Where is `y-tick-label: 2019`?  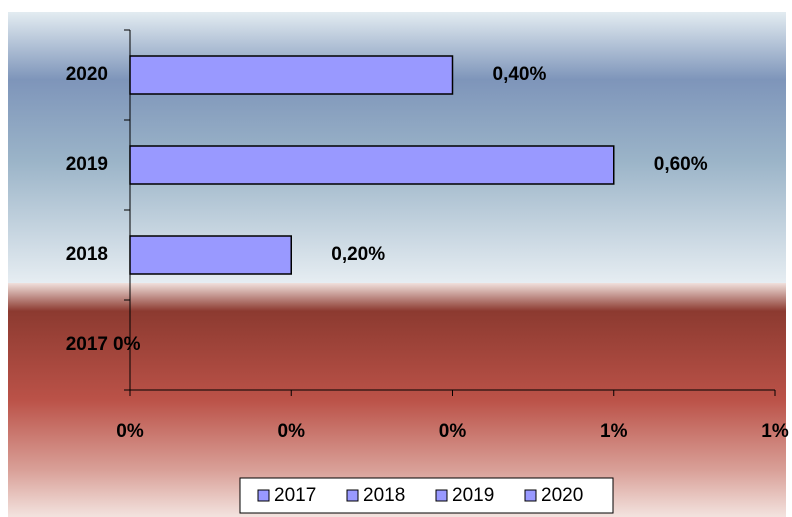
y-tick-label: 2019 is located at coordinates (87, 164).